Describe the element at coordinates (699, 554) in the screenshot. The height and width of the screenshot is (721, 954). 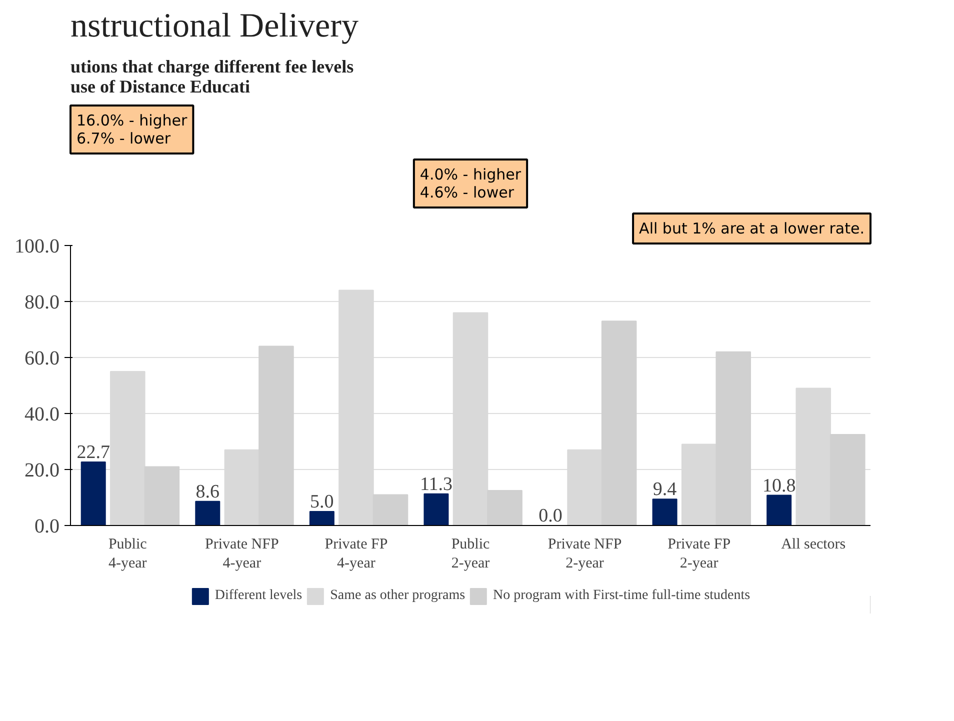
I see `x-tick-label: Private FP 2-year` at that location.